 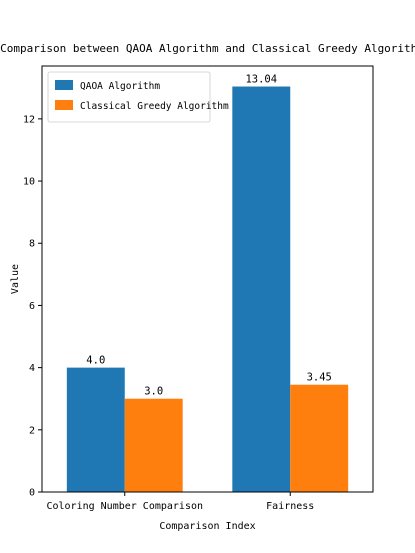 What do you see at coordinates (32, 493) in the screenshot?
I see `y-tick-label: 0` at bounding box center [32, 493].